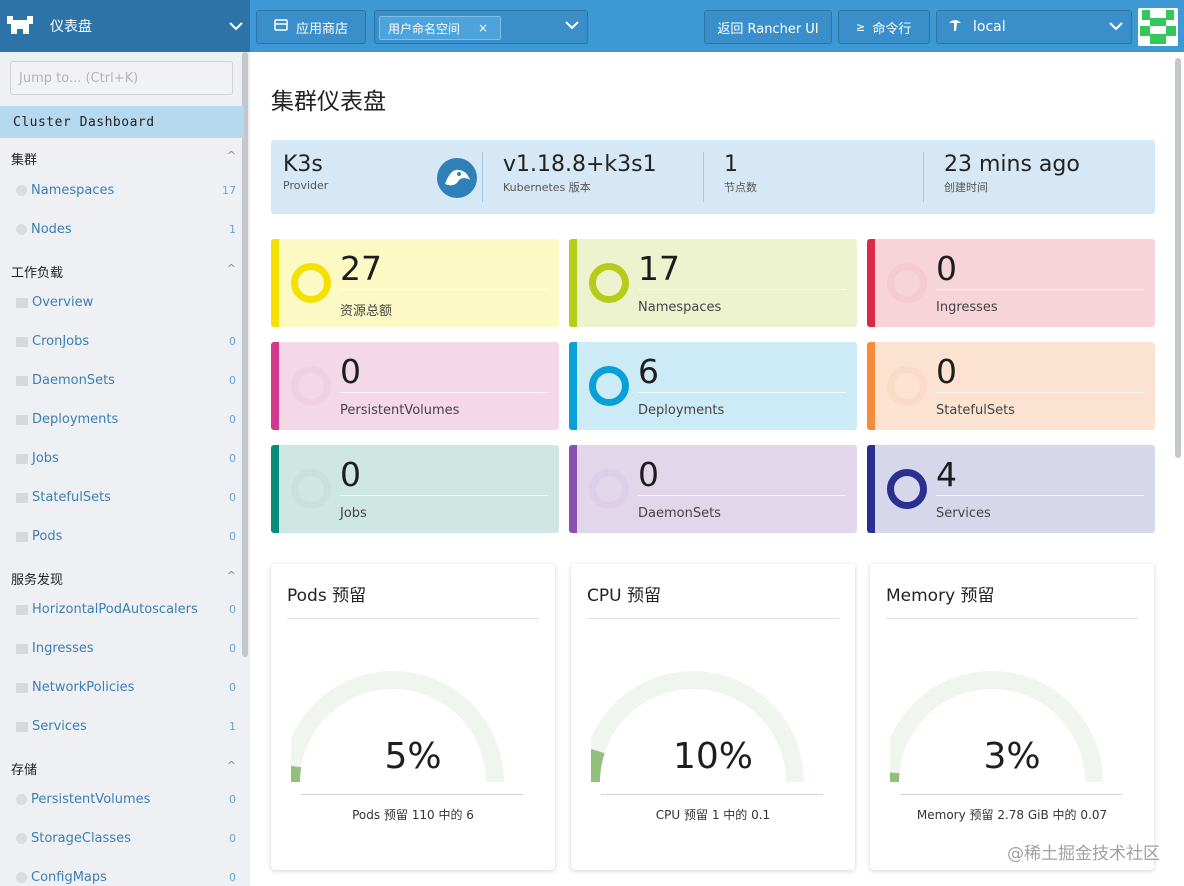 Image resolution: width=1184 pixels, height=886 pixels. What do you see at coordinates (126, 419) in the screenshot?
I see `sidebar-item-deployments: Deployments 0` at bounding box center [126, 419].